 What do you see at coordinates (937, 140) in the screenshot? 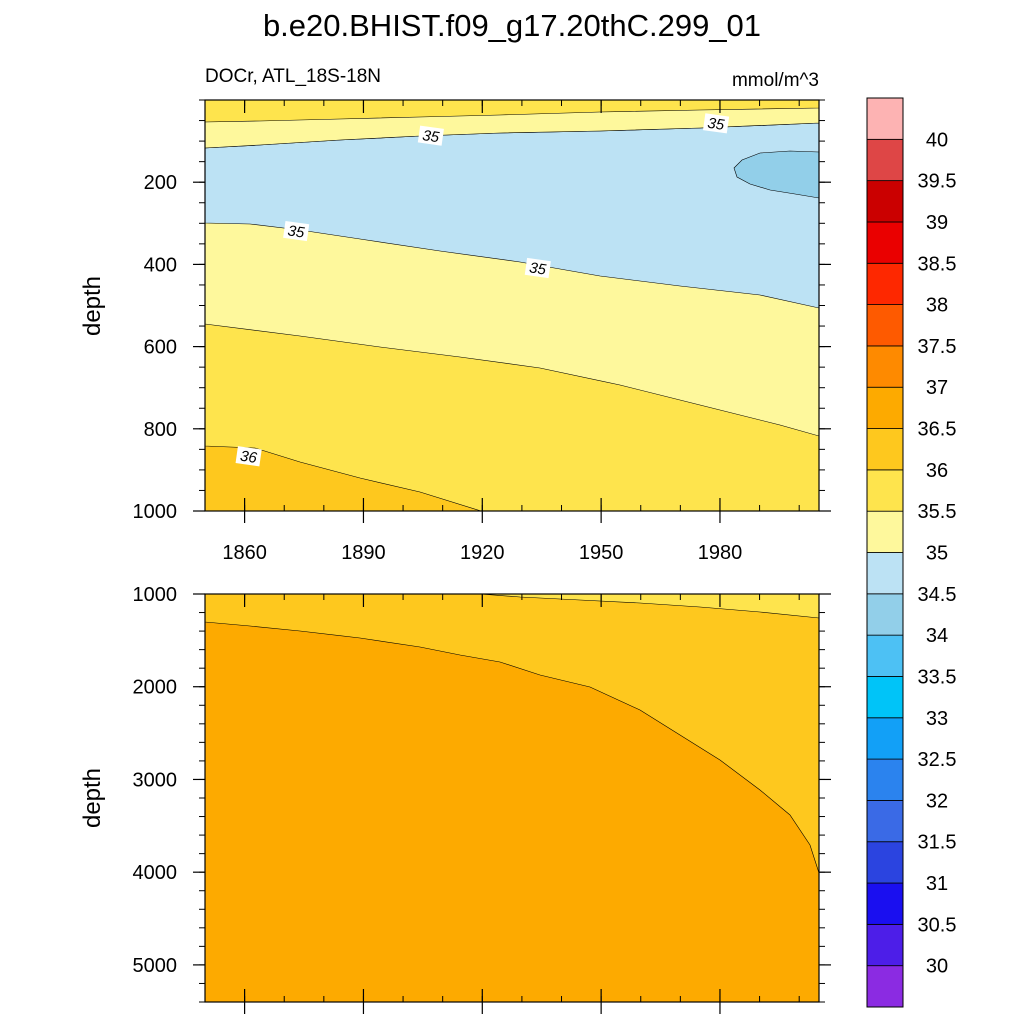
I see `colorbar-label: 40` at bounding box center [937, 140].